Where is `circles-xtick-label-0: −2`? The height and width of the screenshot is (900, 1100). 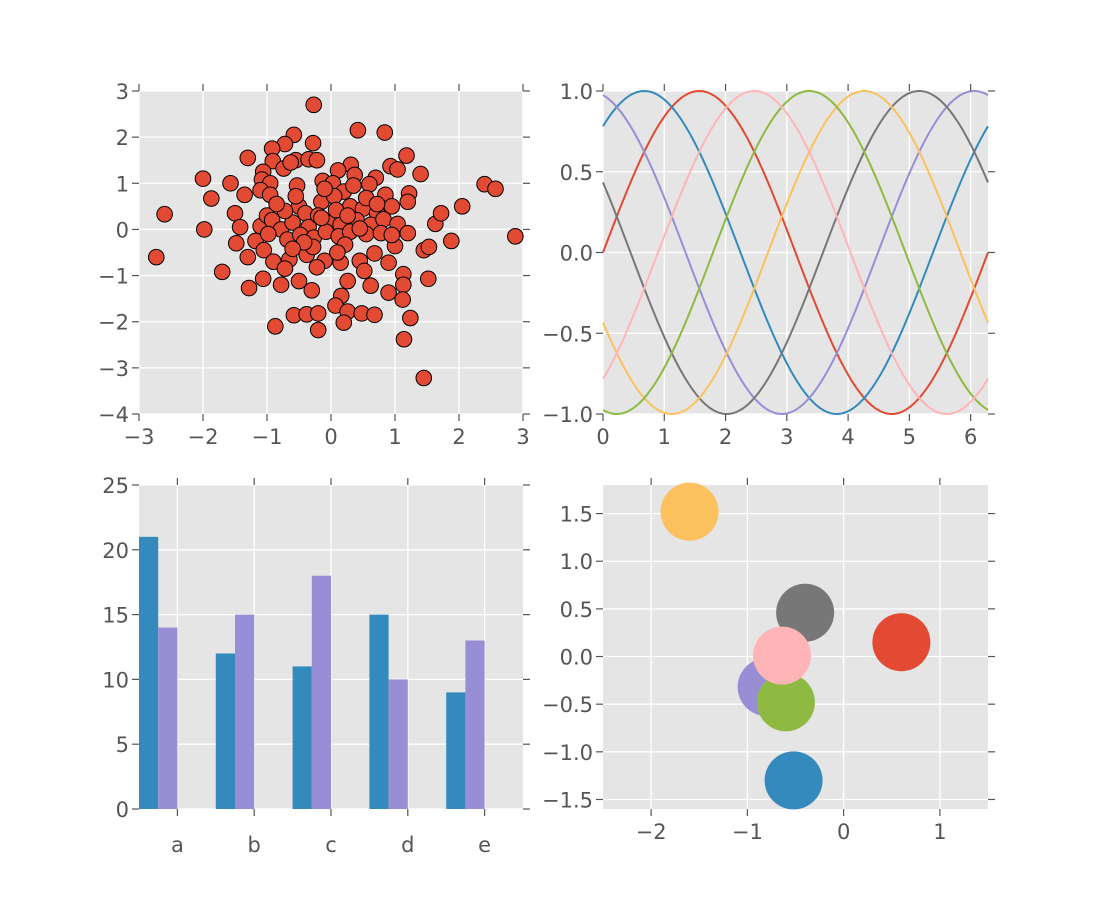
circles-xtick-label-0: −2 is located at coordinates (651, 832).